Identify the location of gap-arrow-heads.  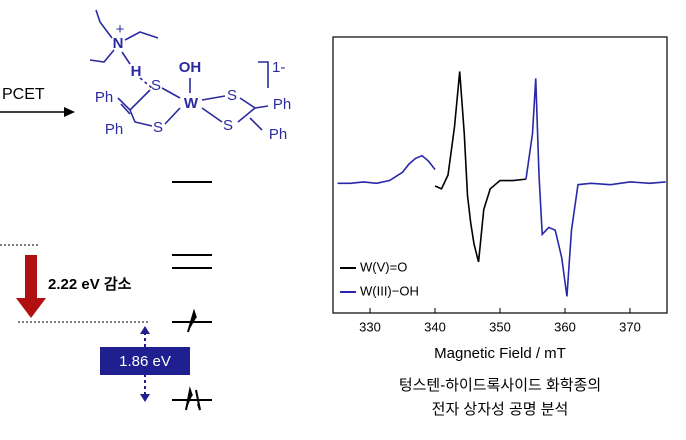
(145, 364).